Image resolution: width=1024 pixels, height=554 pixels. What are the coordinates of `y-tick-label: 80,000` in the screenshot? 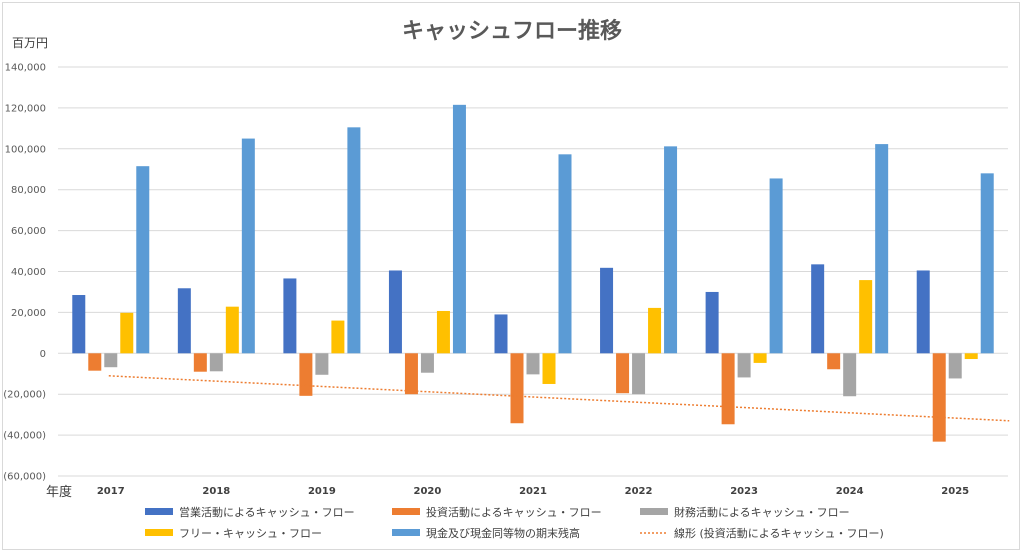 It's located at (28, 190).